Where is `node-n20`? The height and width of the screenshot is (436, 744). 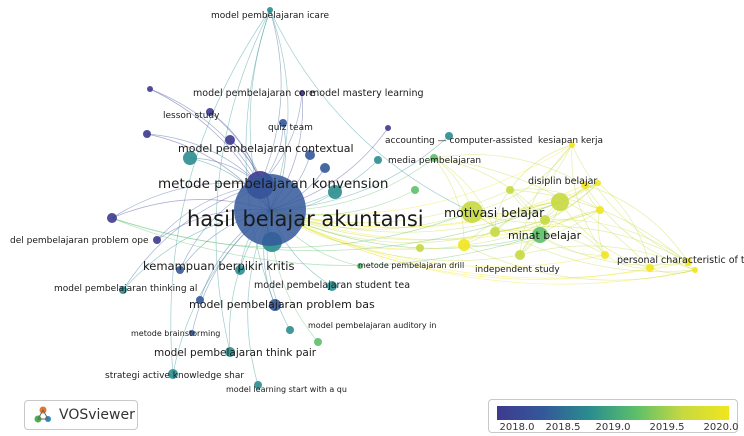
node-n20 is located at coordinates (420, 248).